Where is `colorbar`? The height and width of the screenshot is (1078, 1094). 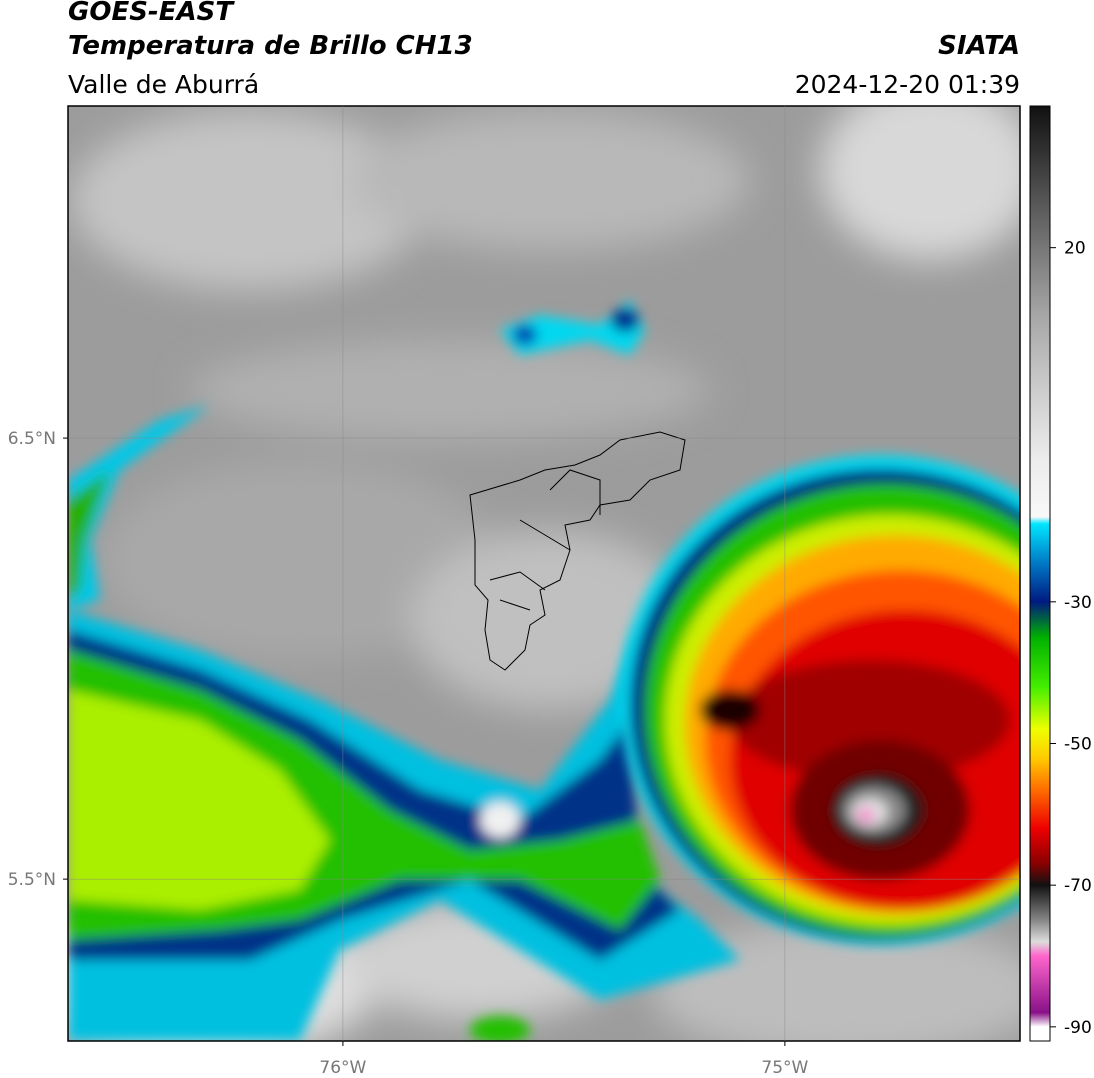
colorbar is located at coordinates (1040, 573).